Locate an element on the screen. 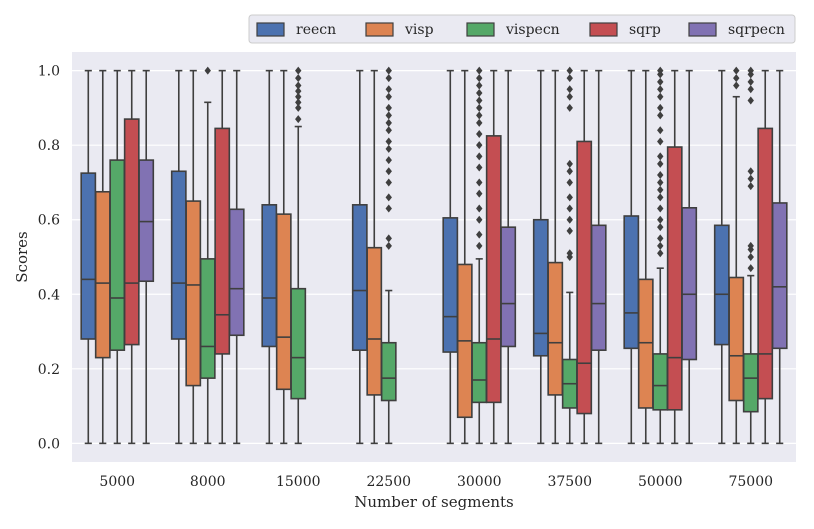 The height and width of the screenshot is (529, 814). y-axis: 0.0 0.2 0.4 0.6 0.8 1.0 is located at coordinates (49, 258).